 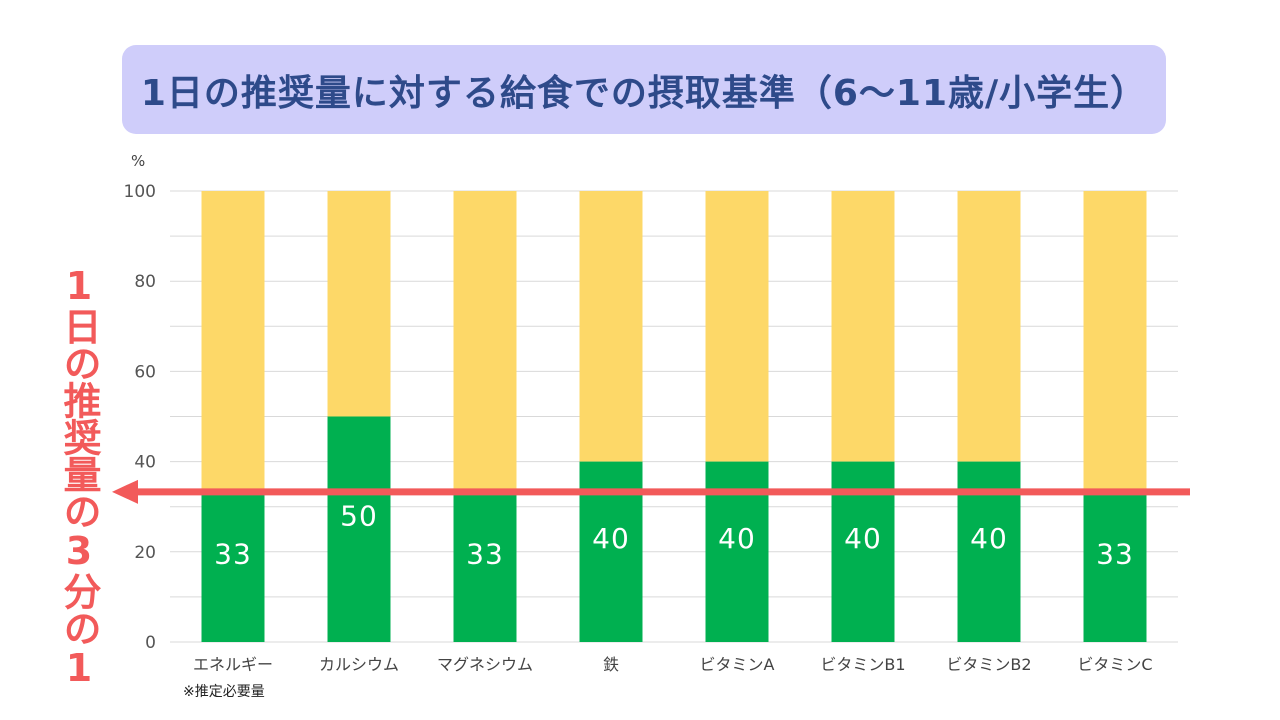 I want to click on y-tick-label: 0, so click(x=150, y=643).